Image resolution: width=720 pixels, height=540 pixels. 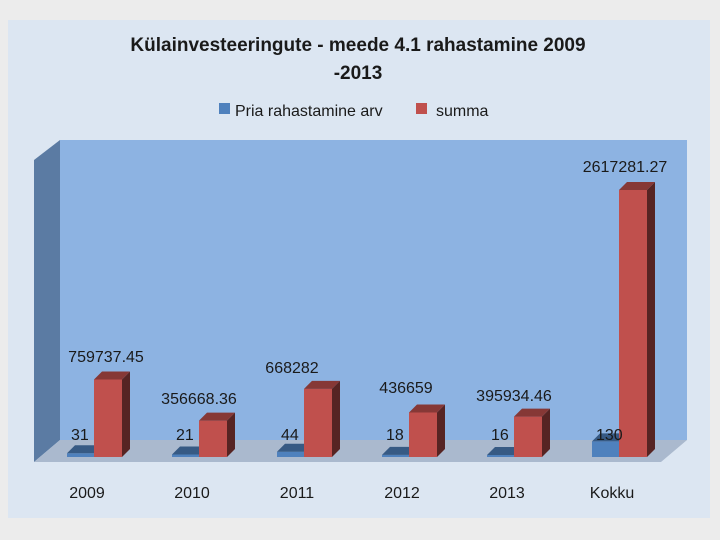 I want to click on data-label-summa: 759737.45, so click(x=106, y=357).